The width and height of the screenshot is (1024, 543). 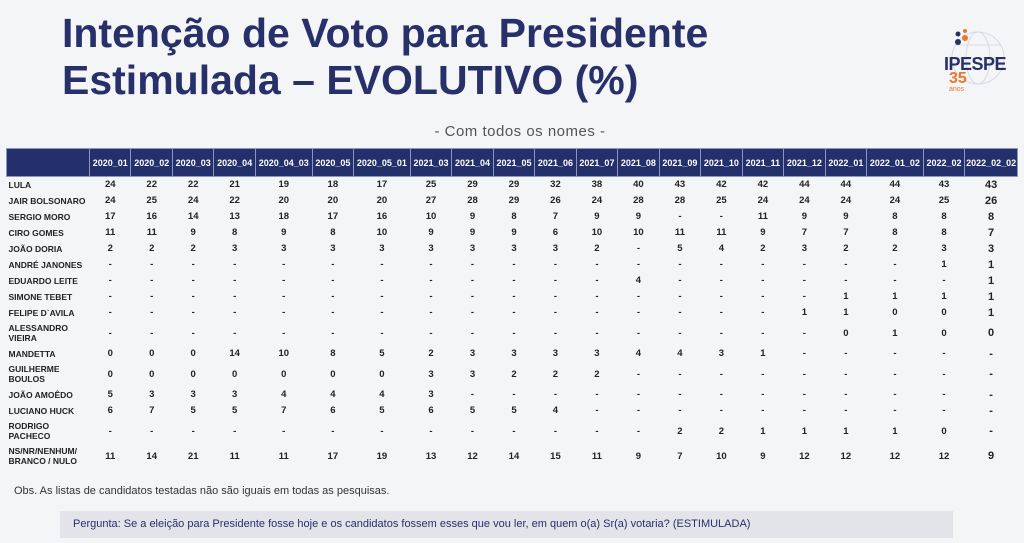 I want to click on column-header: 2021_05, so click(x=514, y=162).